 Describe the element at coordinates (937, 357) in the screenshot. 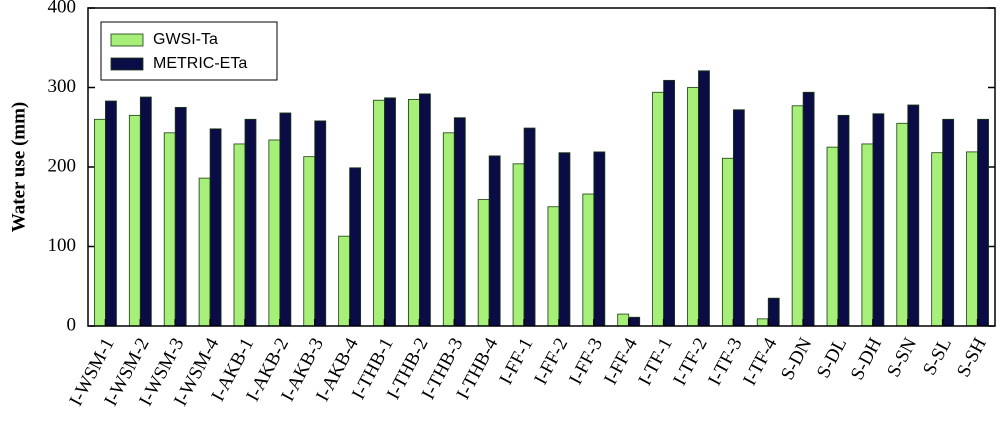

I see `x-tick-label: S-SL` at that location.